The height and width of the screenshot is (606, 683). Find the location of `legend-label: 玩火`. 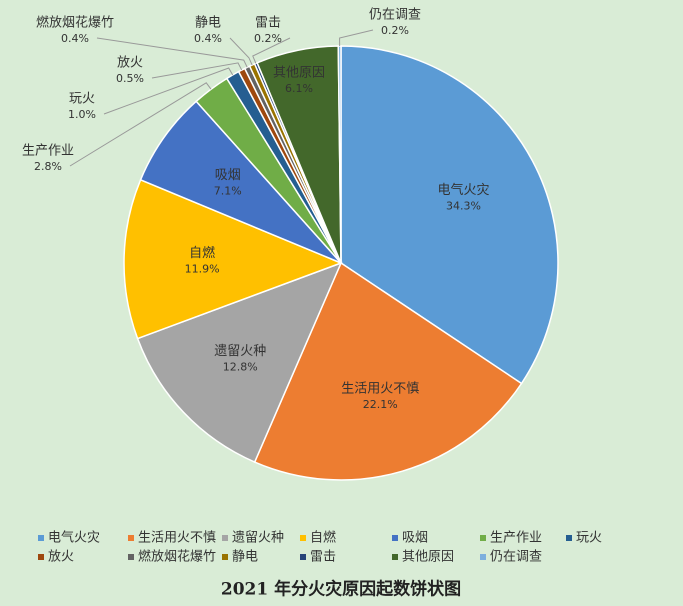

legend-label: 玩火 is located at coordinates (589, 538).